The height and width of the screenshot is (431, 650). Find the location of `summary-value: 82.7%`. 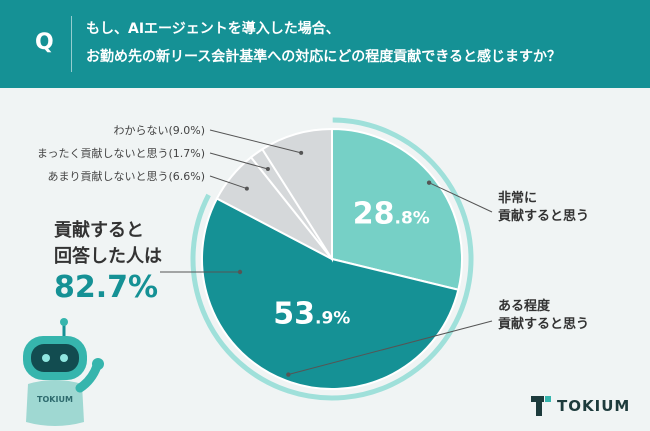

summary-value: 82.7% is located at coordinates (106, 287).